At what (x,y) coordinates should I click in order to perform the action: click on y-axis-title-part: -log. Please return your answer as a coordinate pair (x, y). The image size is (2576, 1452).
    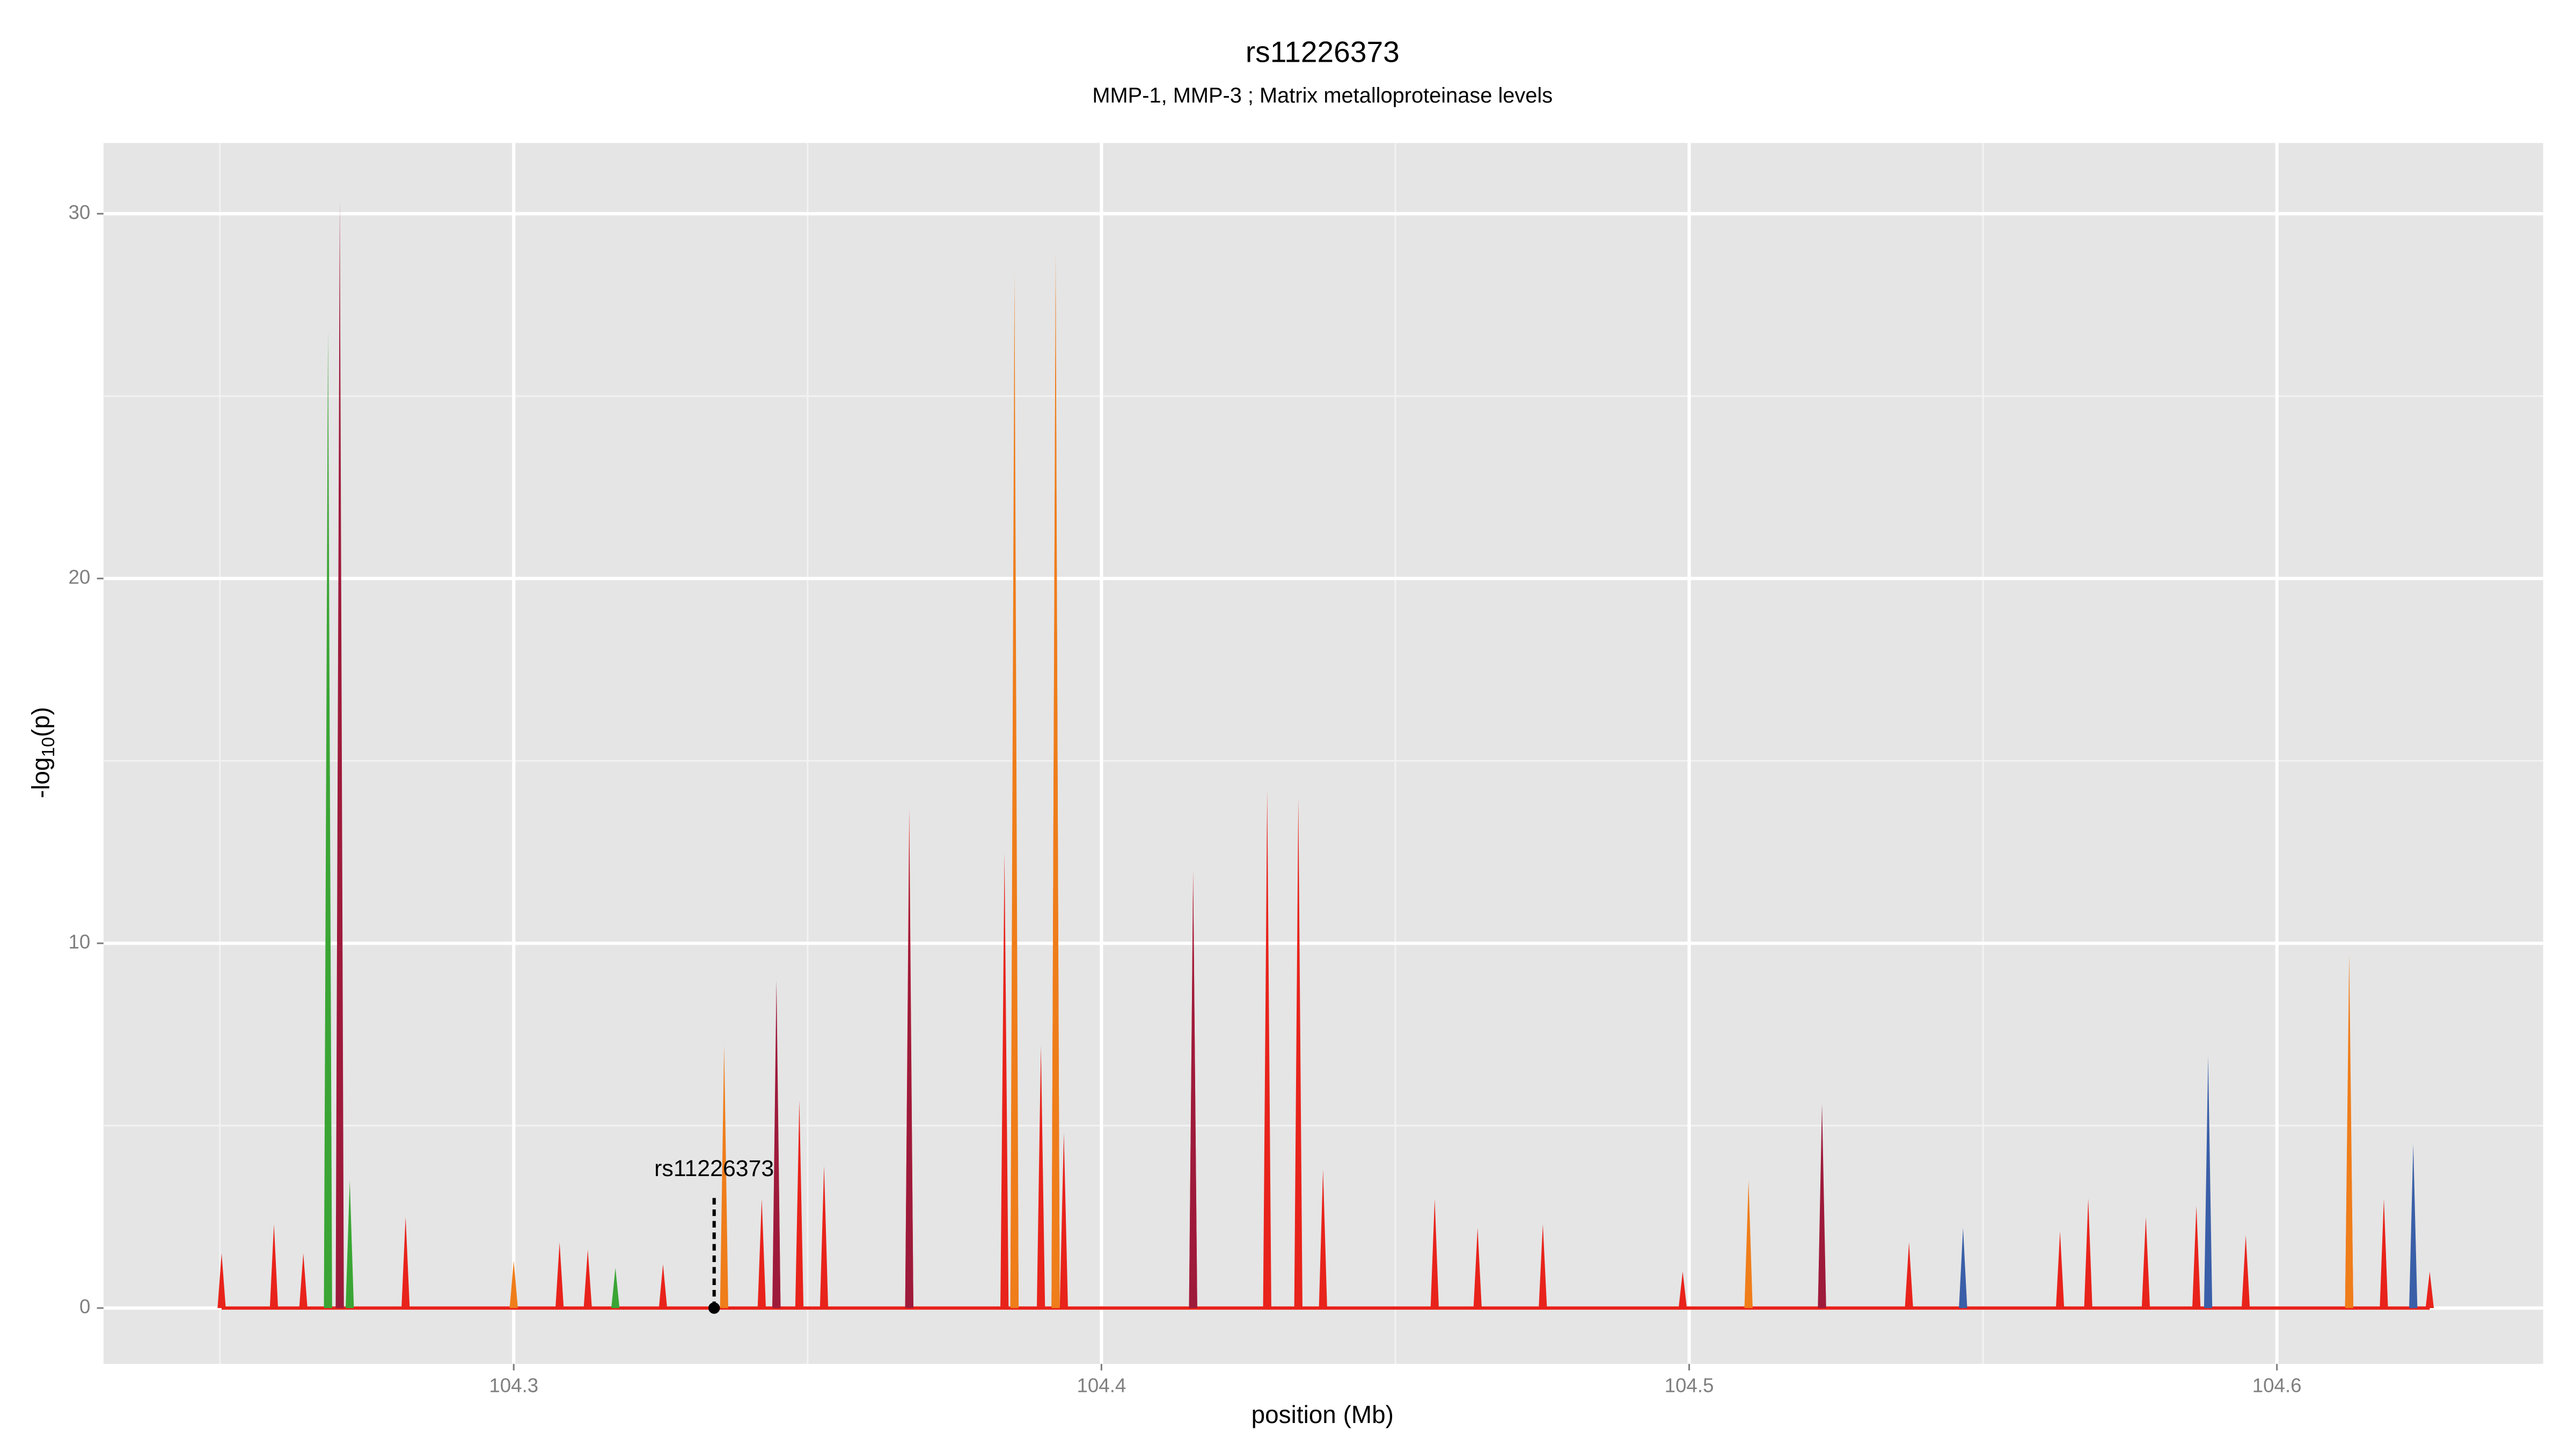
    Looking at the image, I should click on (41, 778).